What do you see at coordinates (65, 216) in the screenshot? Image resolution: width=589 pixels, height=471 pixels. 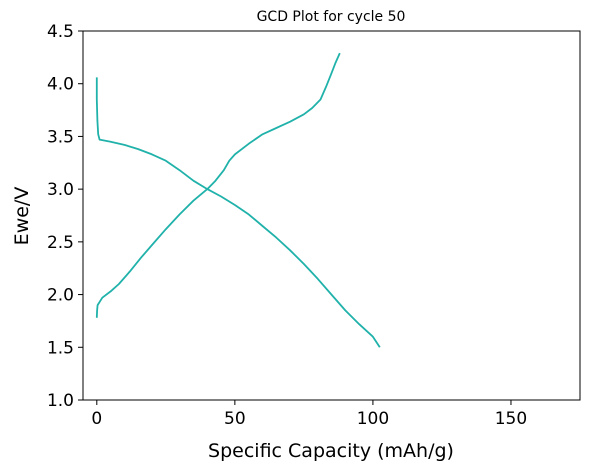 I see `y-axis-ticks: 1.0 1.5 2.0 2.5 3.0 3.5 4.0 4.5` at bounding box center [65, 216].